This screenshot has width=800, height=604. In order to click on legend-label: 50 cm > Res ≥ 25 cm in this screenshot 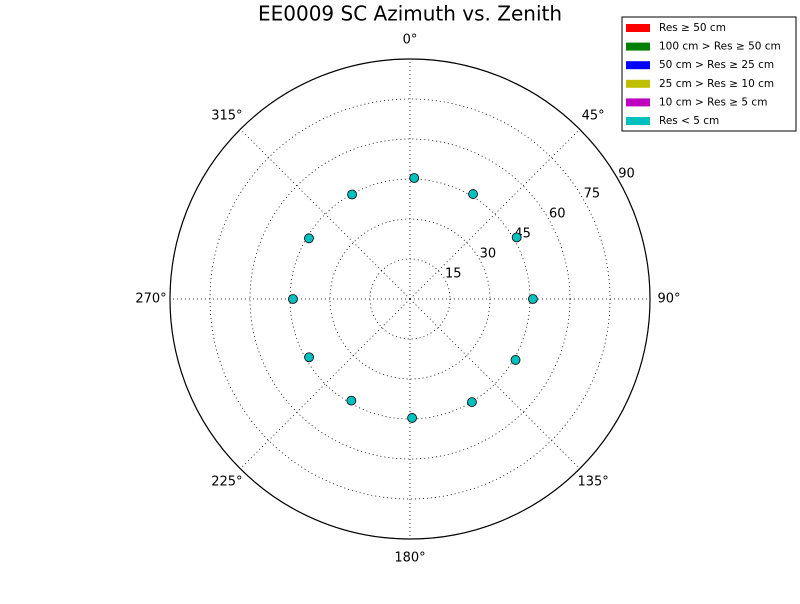, I will do `click(716, 65)`.